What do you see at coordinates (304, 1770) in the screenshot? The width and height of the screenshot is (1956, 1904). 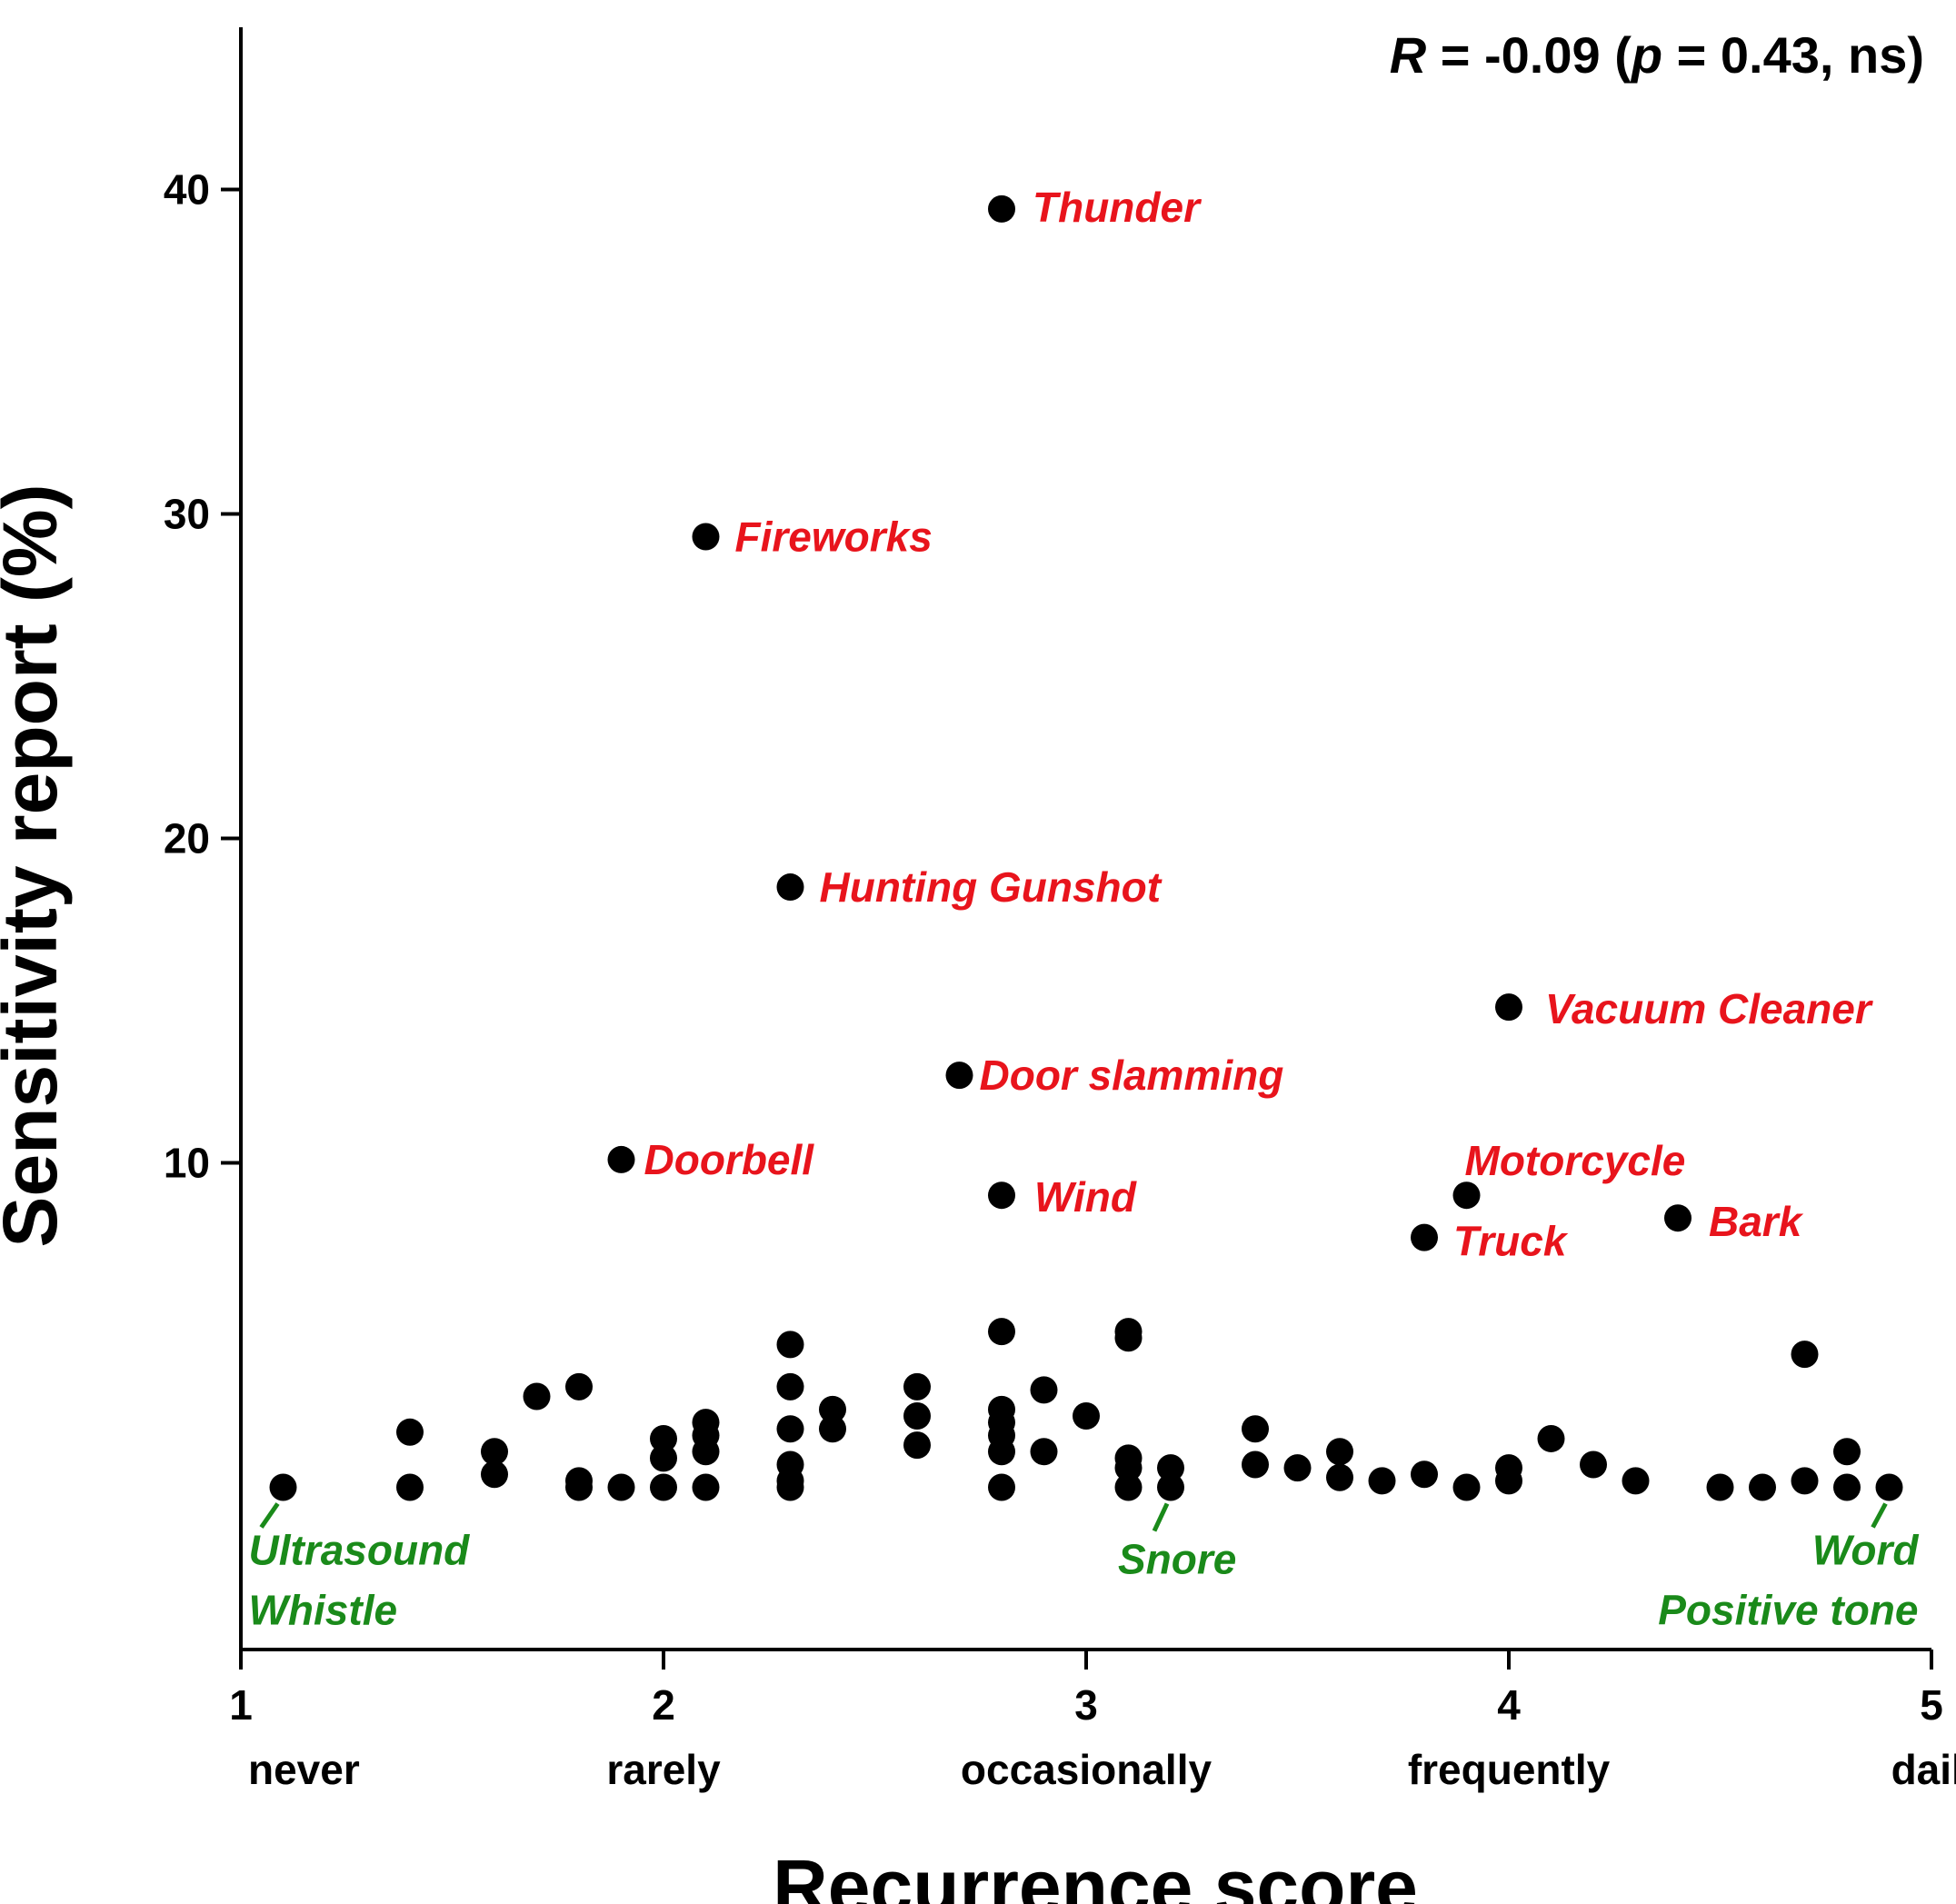 I see `x-category-label: never` at bounding box center [304, 1770].